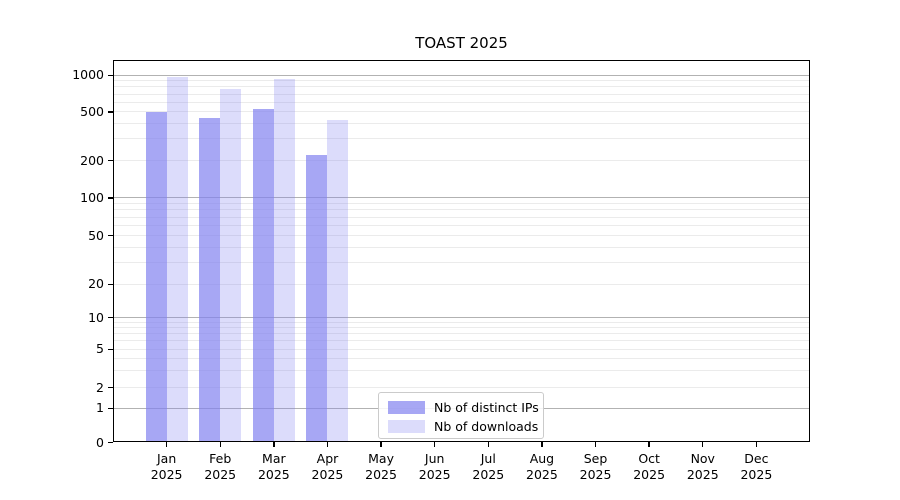  I want to click on y-tick-label: 0, so click(100, 442).